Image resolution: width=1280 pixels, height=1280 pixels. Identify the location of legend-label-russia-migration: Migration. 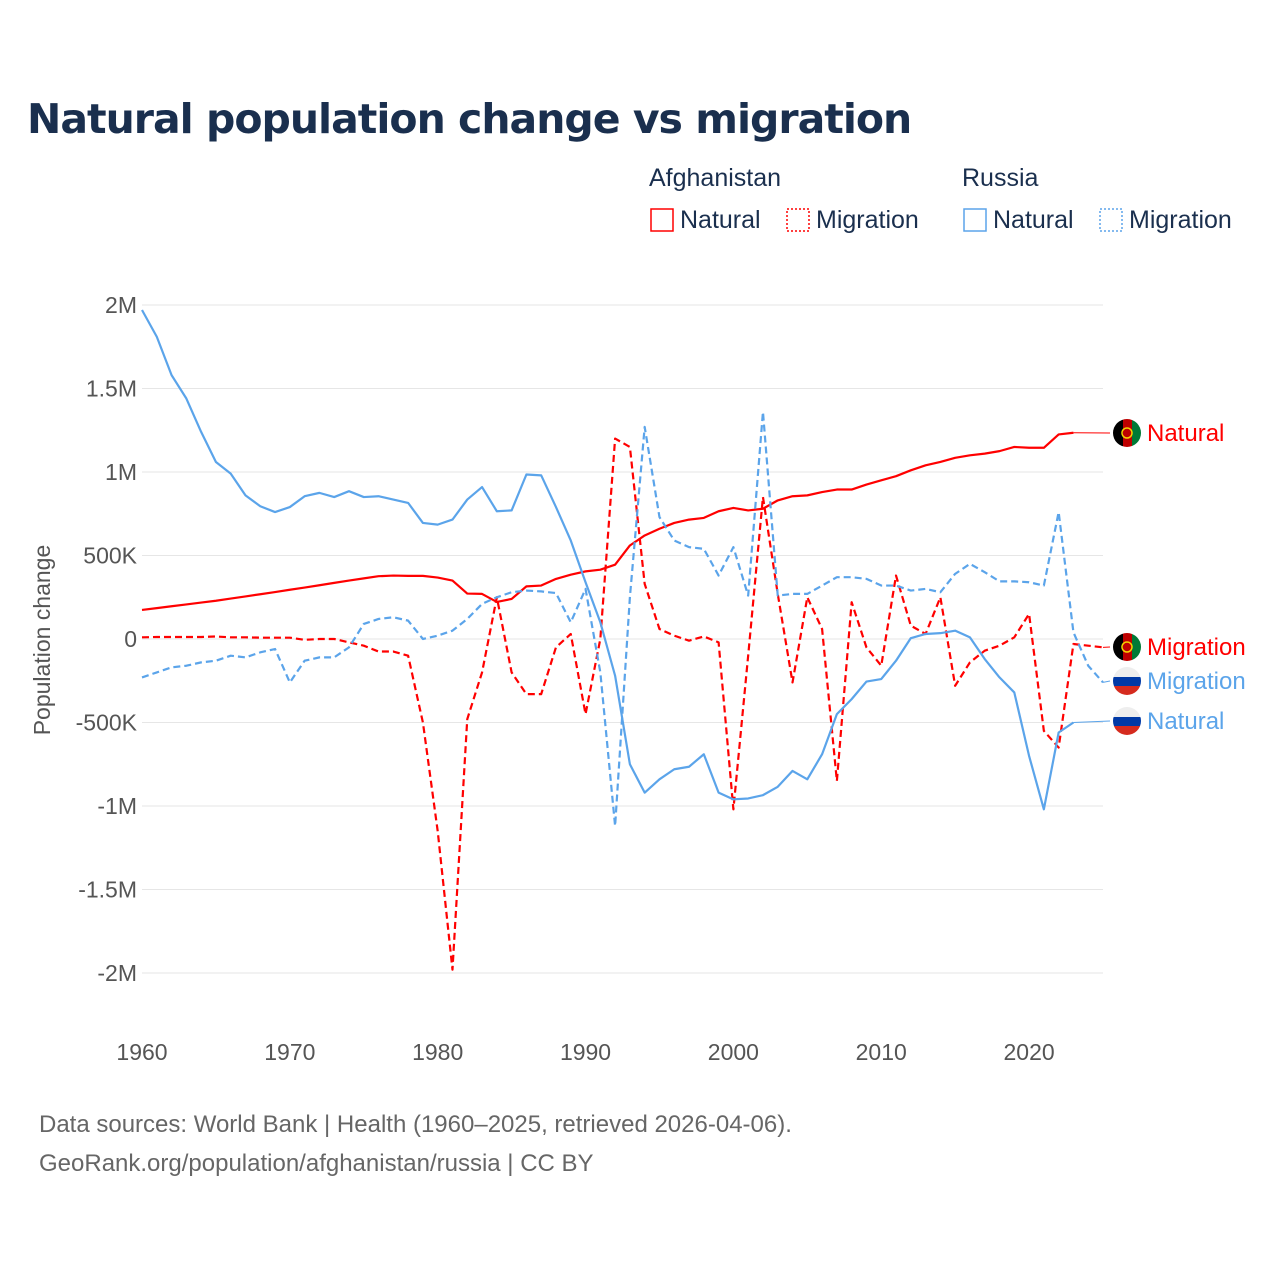
(1180, 220).